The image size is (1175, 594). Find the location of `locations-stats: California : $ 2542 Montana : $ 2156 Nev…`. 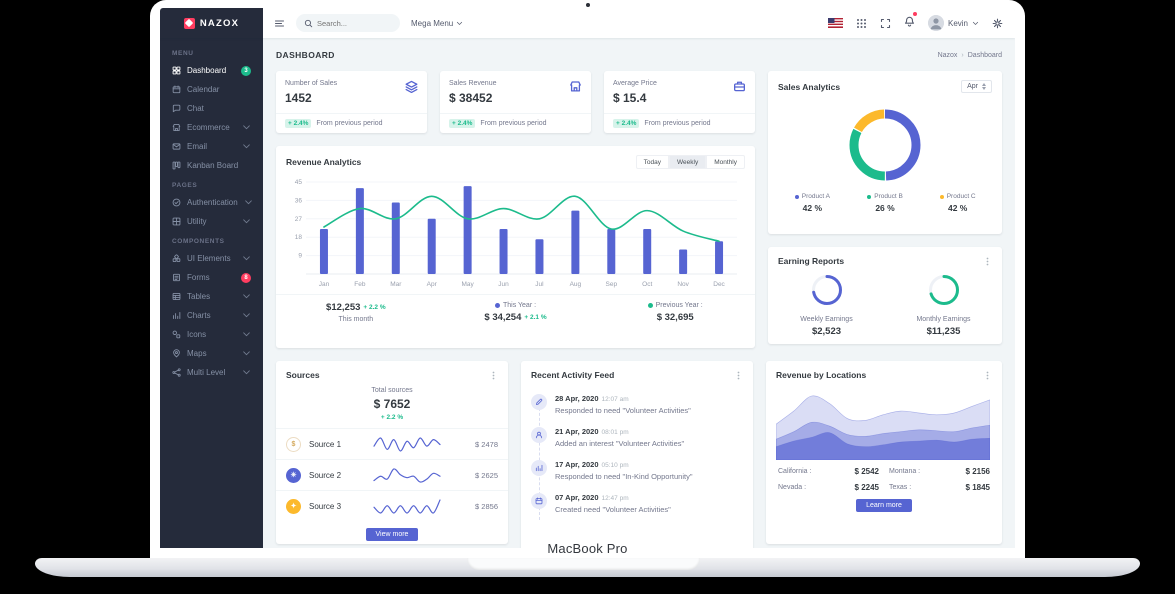

locations-stats: California : $ 2542 Montana : $ 2156 Nev… is located at coordinates (884, 476).